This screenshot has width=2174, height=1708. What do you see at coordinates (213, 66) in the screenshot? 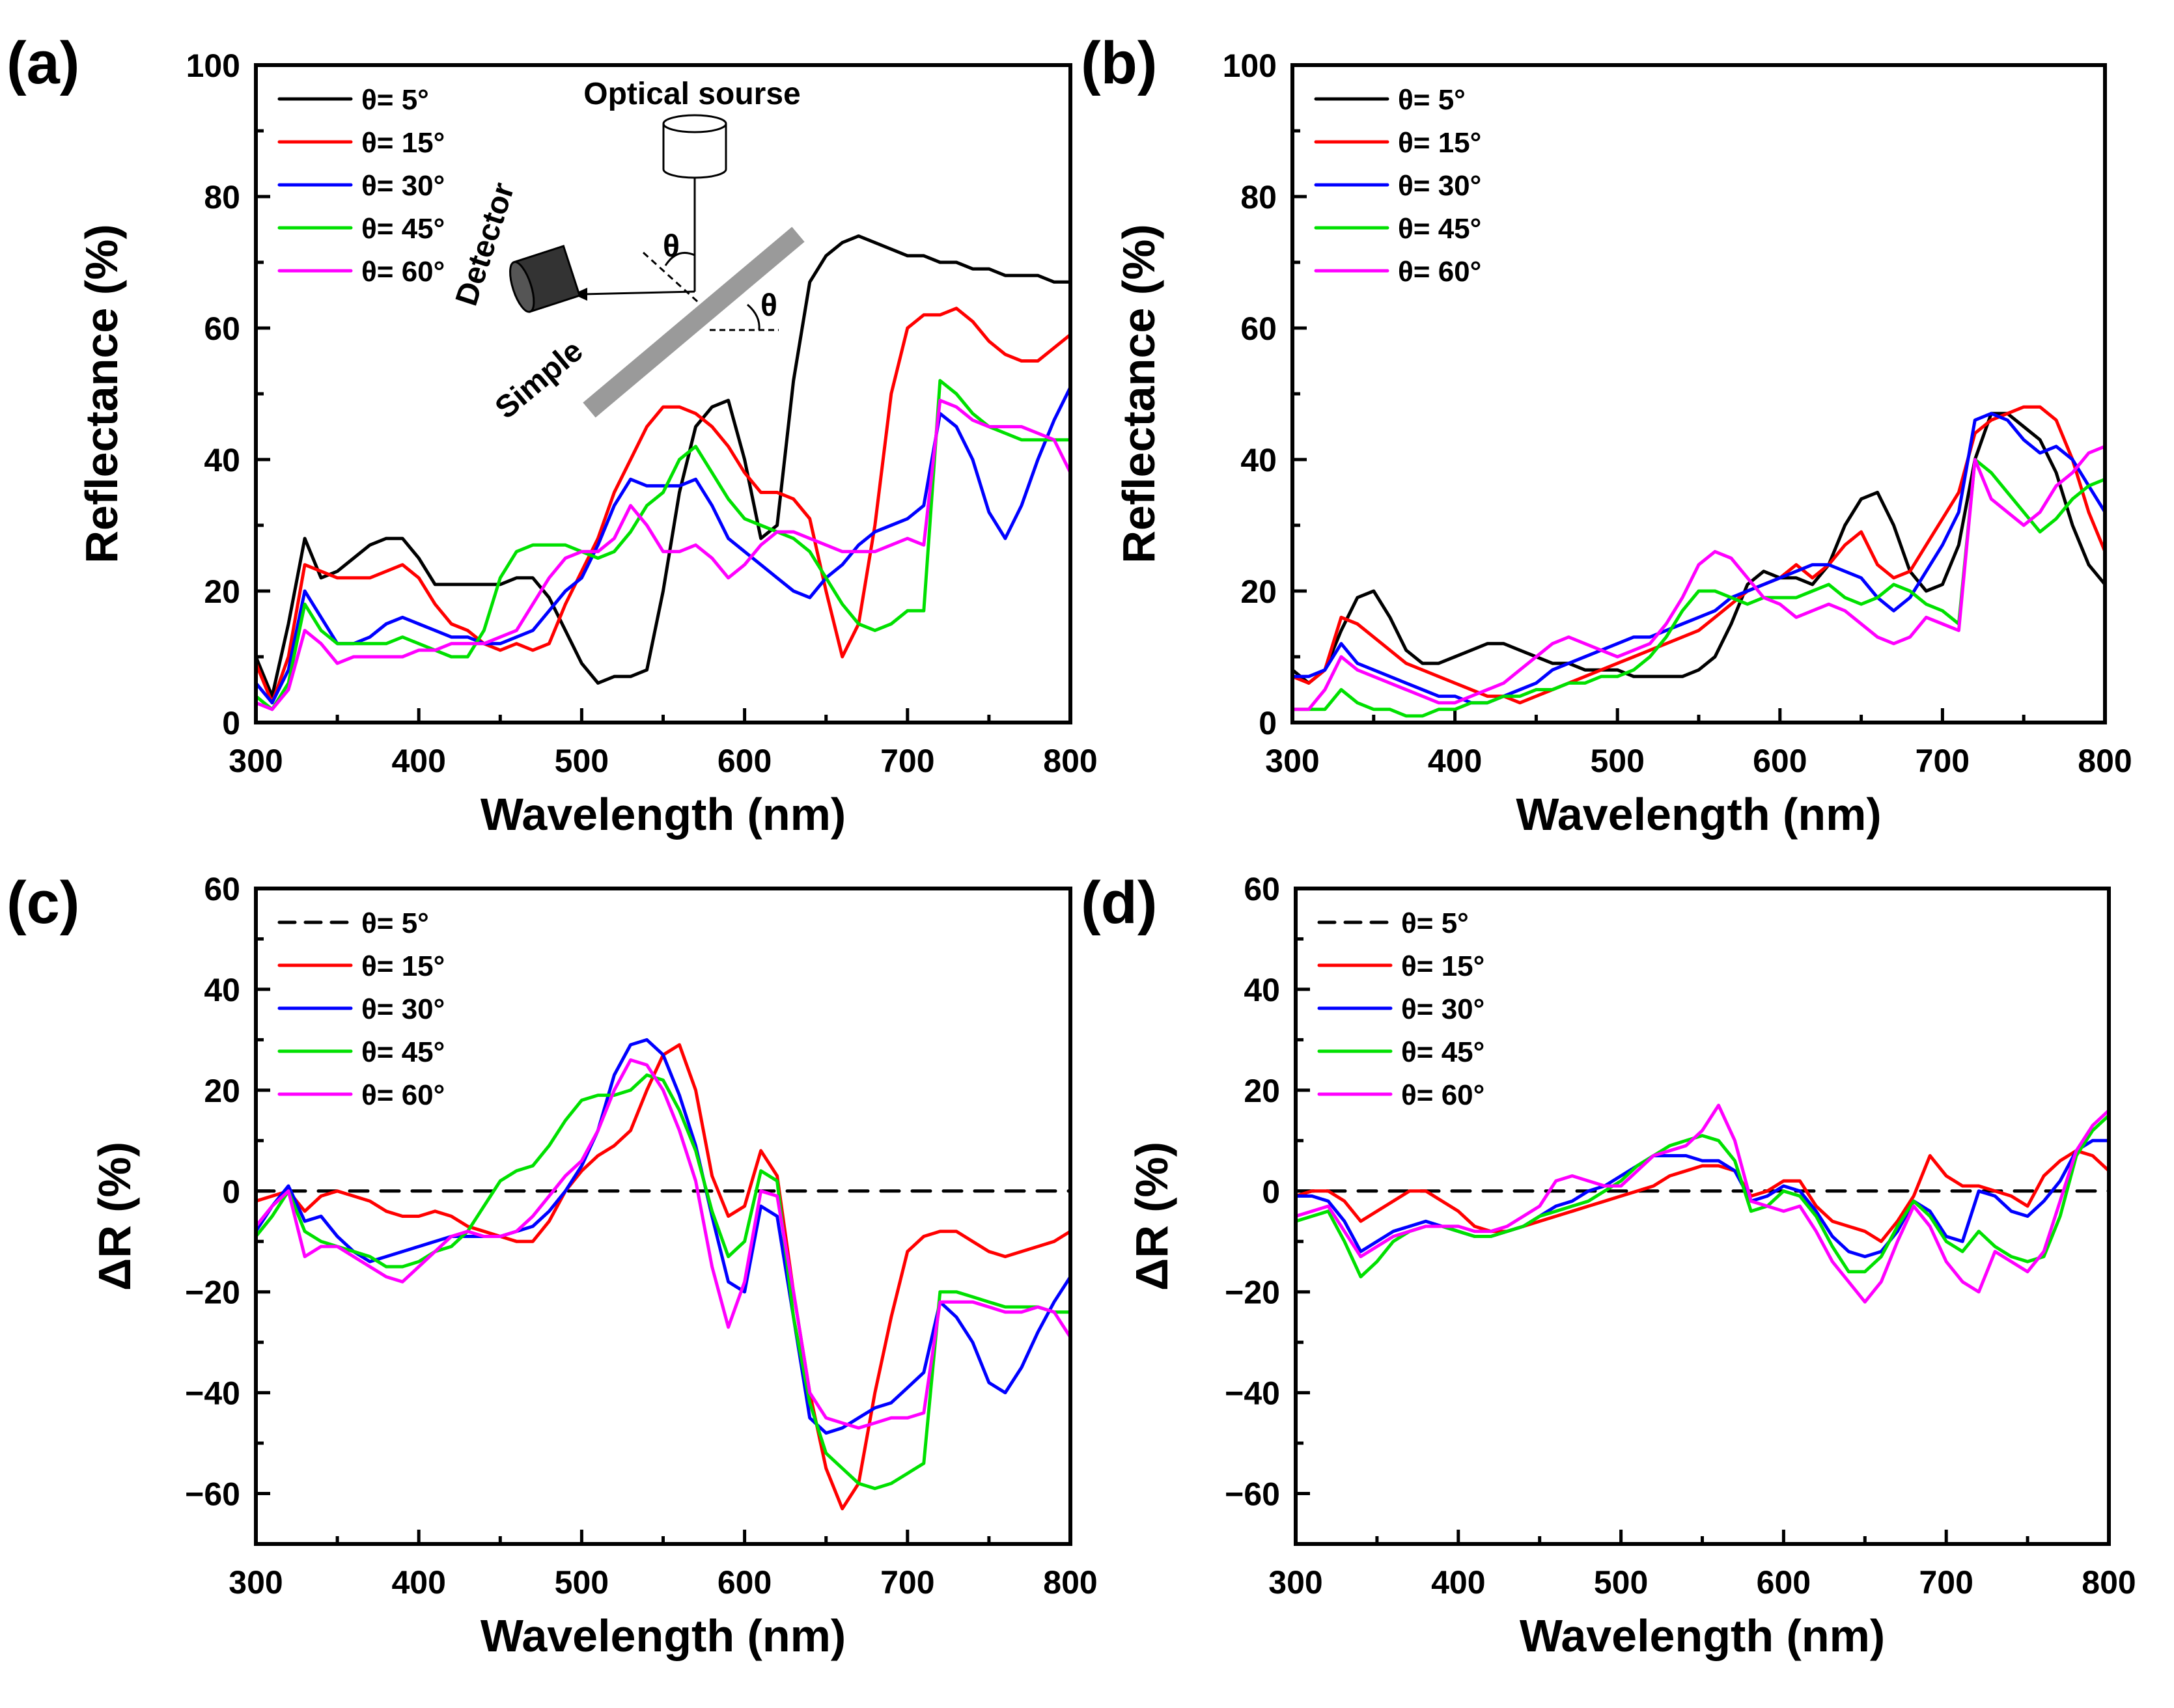
I see `panel-a-y-tick-label: 100` at bounding box center [213, 66].